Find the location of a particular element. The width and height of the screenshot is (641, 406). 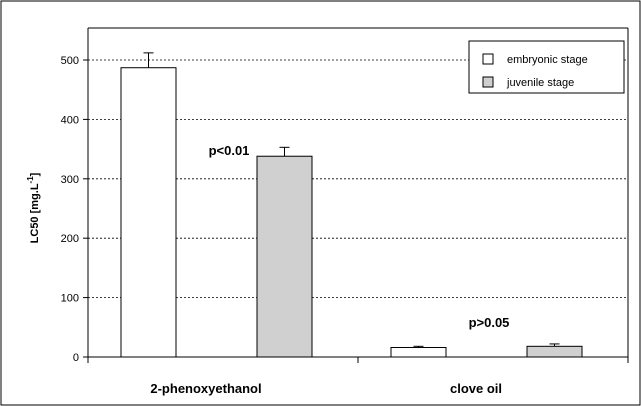

significance-annotation: p<0.01 is located at coordinates (229, 150).